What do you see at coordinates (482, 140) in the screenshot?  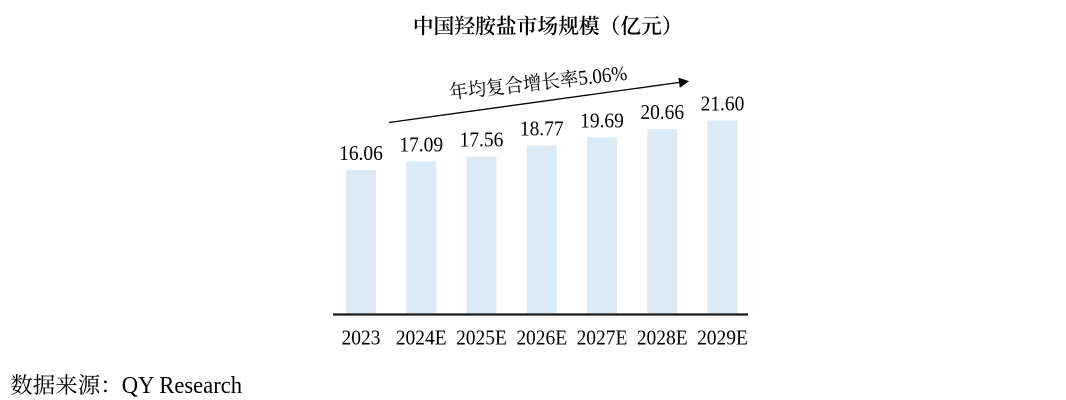 I see `svg-text: 17.56` at bounding box center [482, 140].